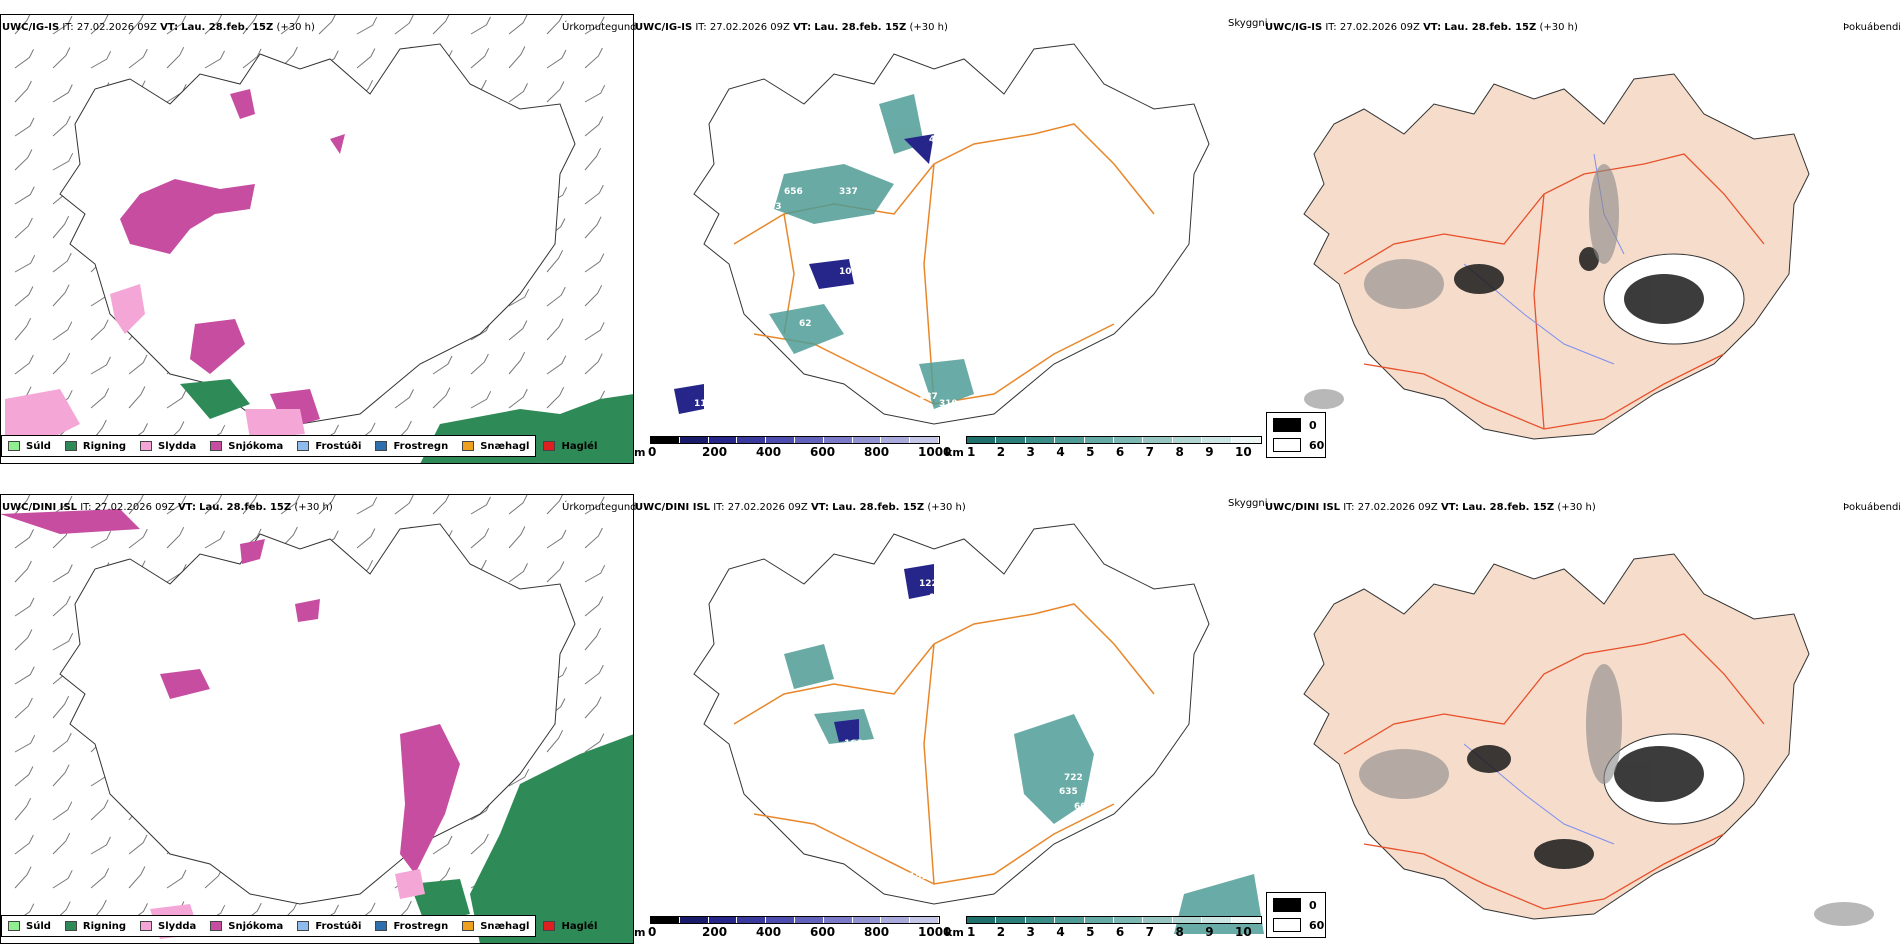 This screenshot has height=950, width=1900. What do you see at coordinates (1068, 792) in the screenshot?
I see `cloud-base-value: 635` at bounding box center [1068, 792].